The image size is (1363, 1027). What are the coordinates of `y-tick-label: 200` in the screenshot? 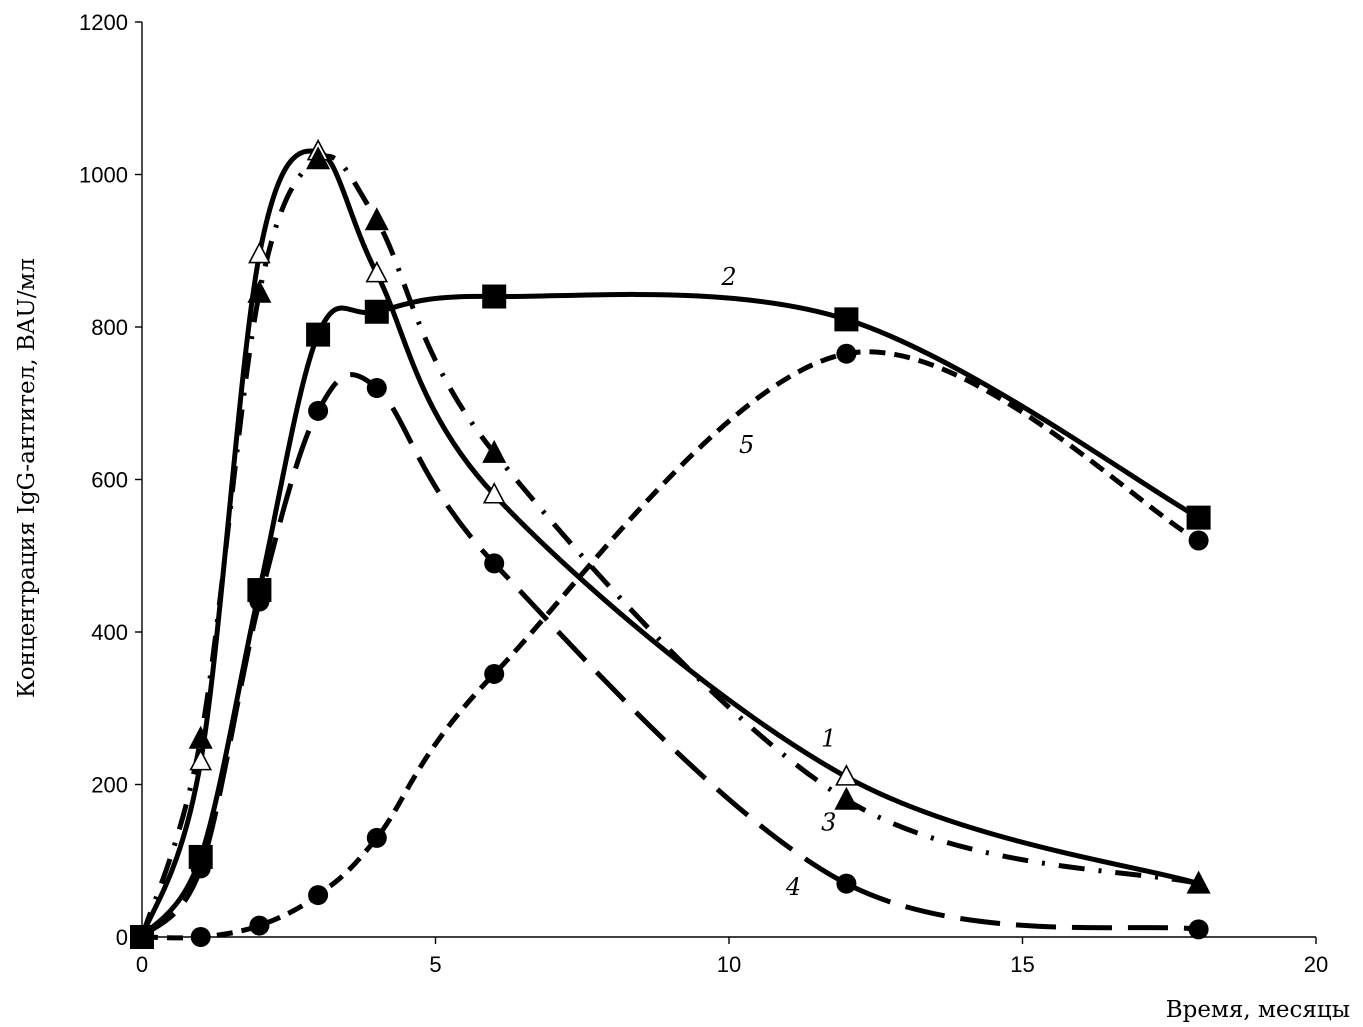 It's located at (109, 785).